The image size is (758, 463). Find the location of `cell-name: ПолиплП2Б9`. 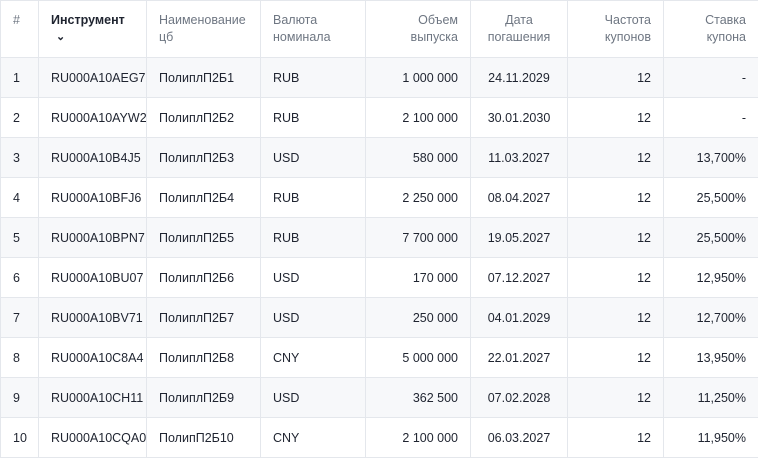

cell-name: ПолиплП2Б9 is located at coordinates (203, 397).